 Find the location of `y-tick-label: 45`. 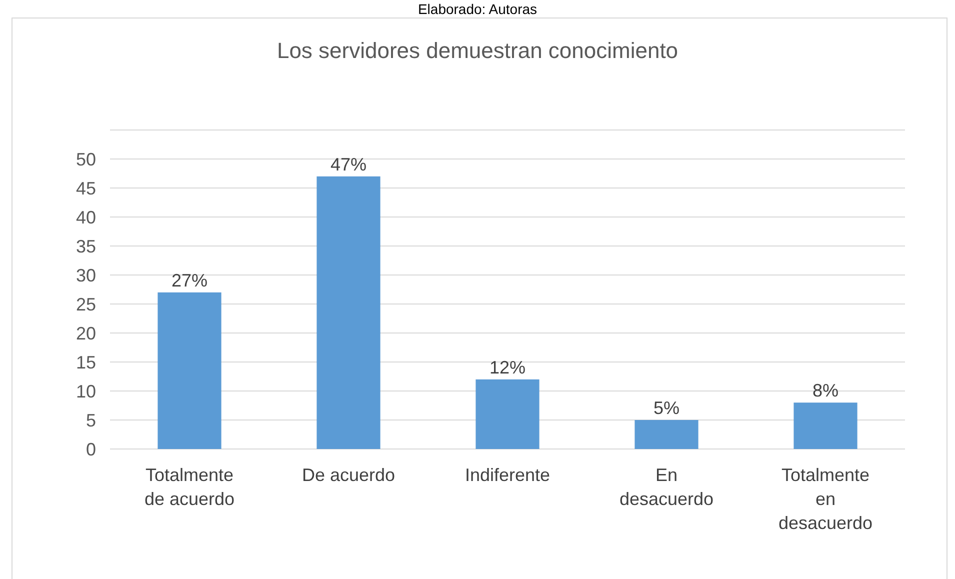

y-tick-label: 45 is located at coordinates (86, 188).